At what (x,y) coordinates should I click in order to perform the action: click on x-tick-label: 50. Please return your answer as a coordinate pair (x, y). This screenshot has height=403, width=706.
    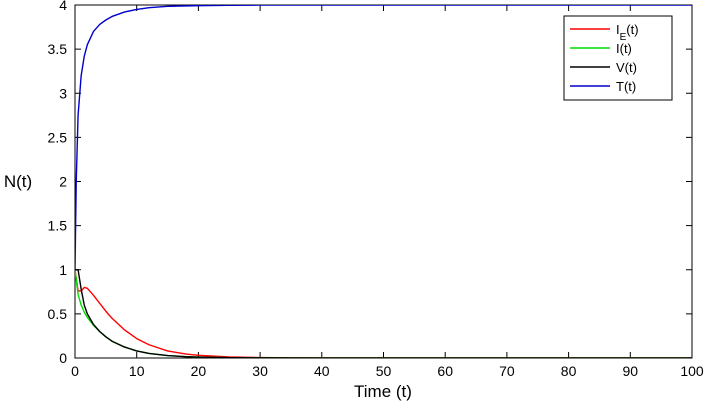
    Looking at the image, I should click on (384, 371).